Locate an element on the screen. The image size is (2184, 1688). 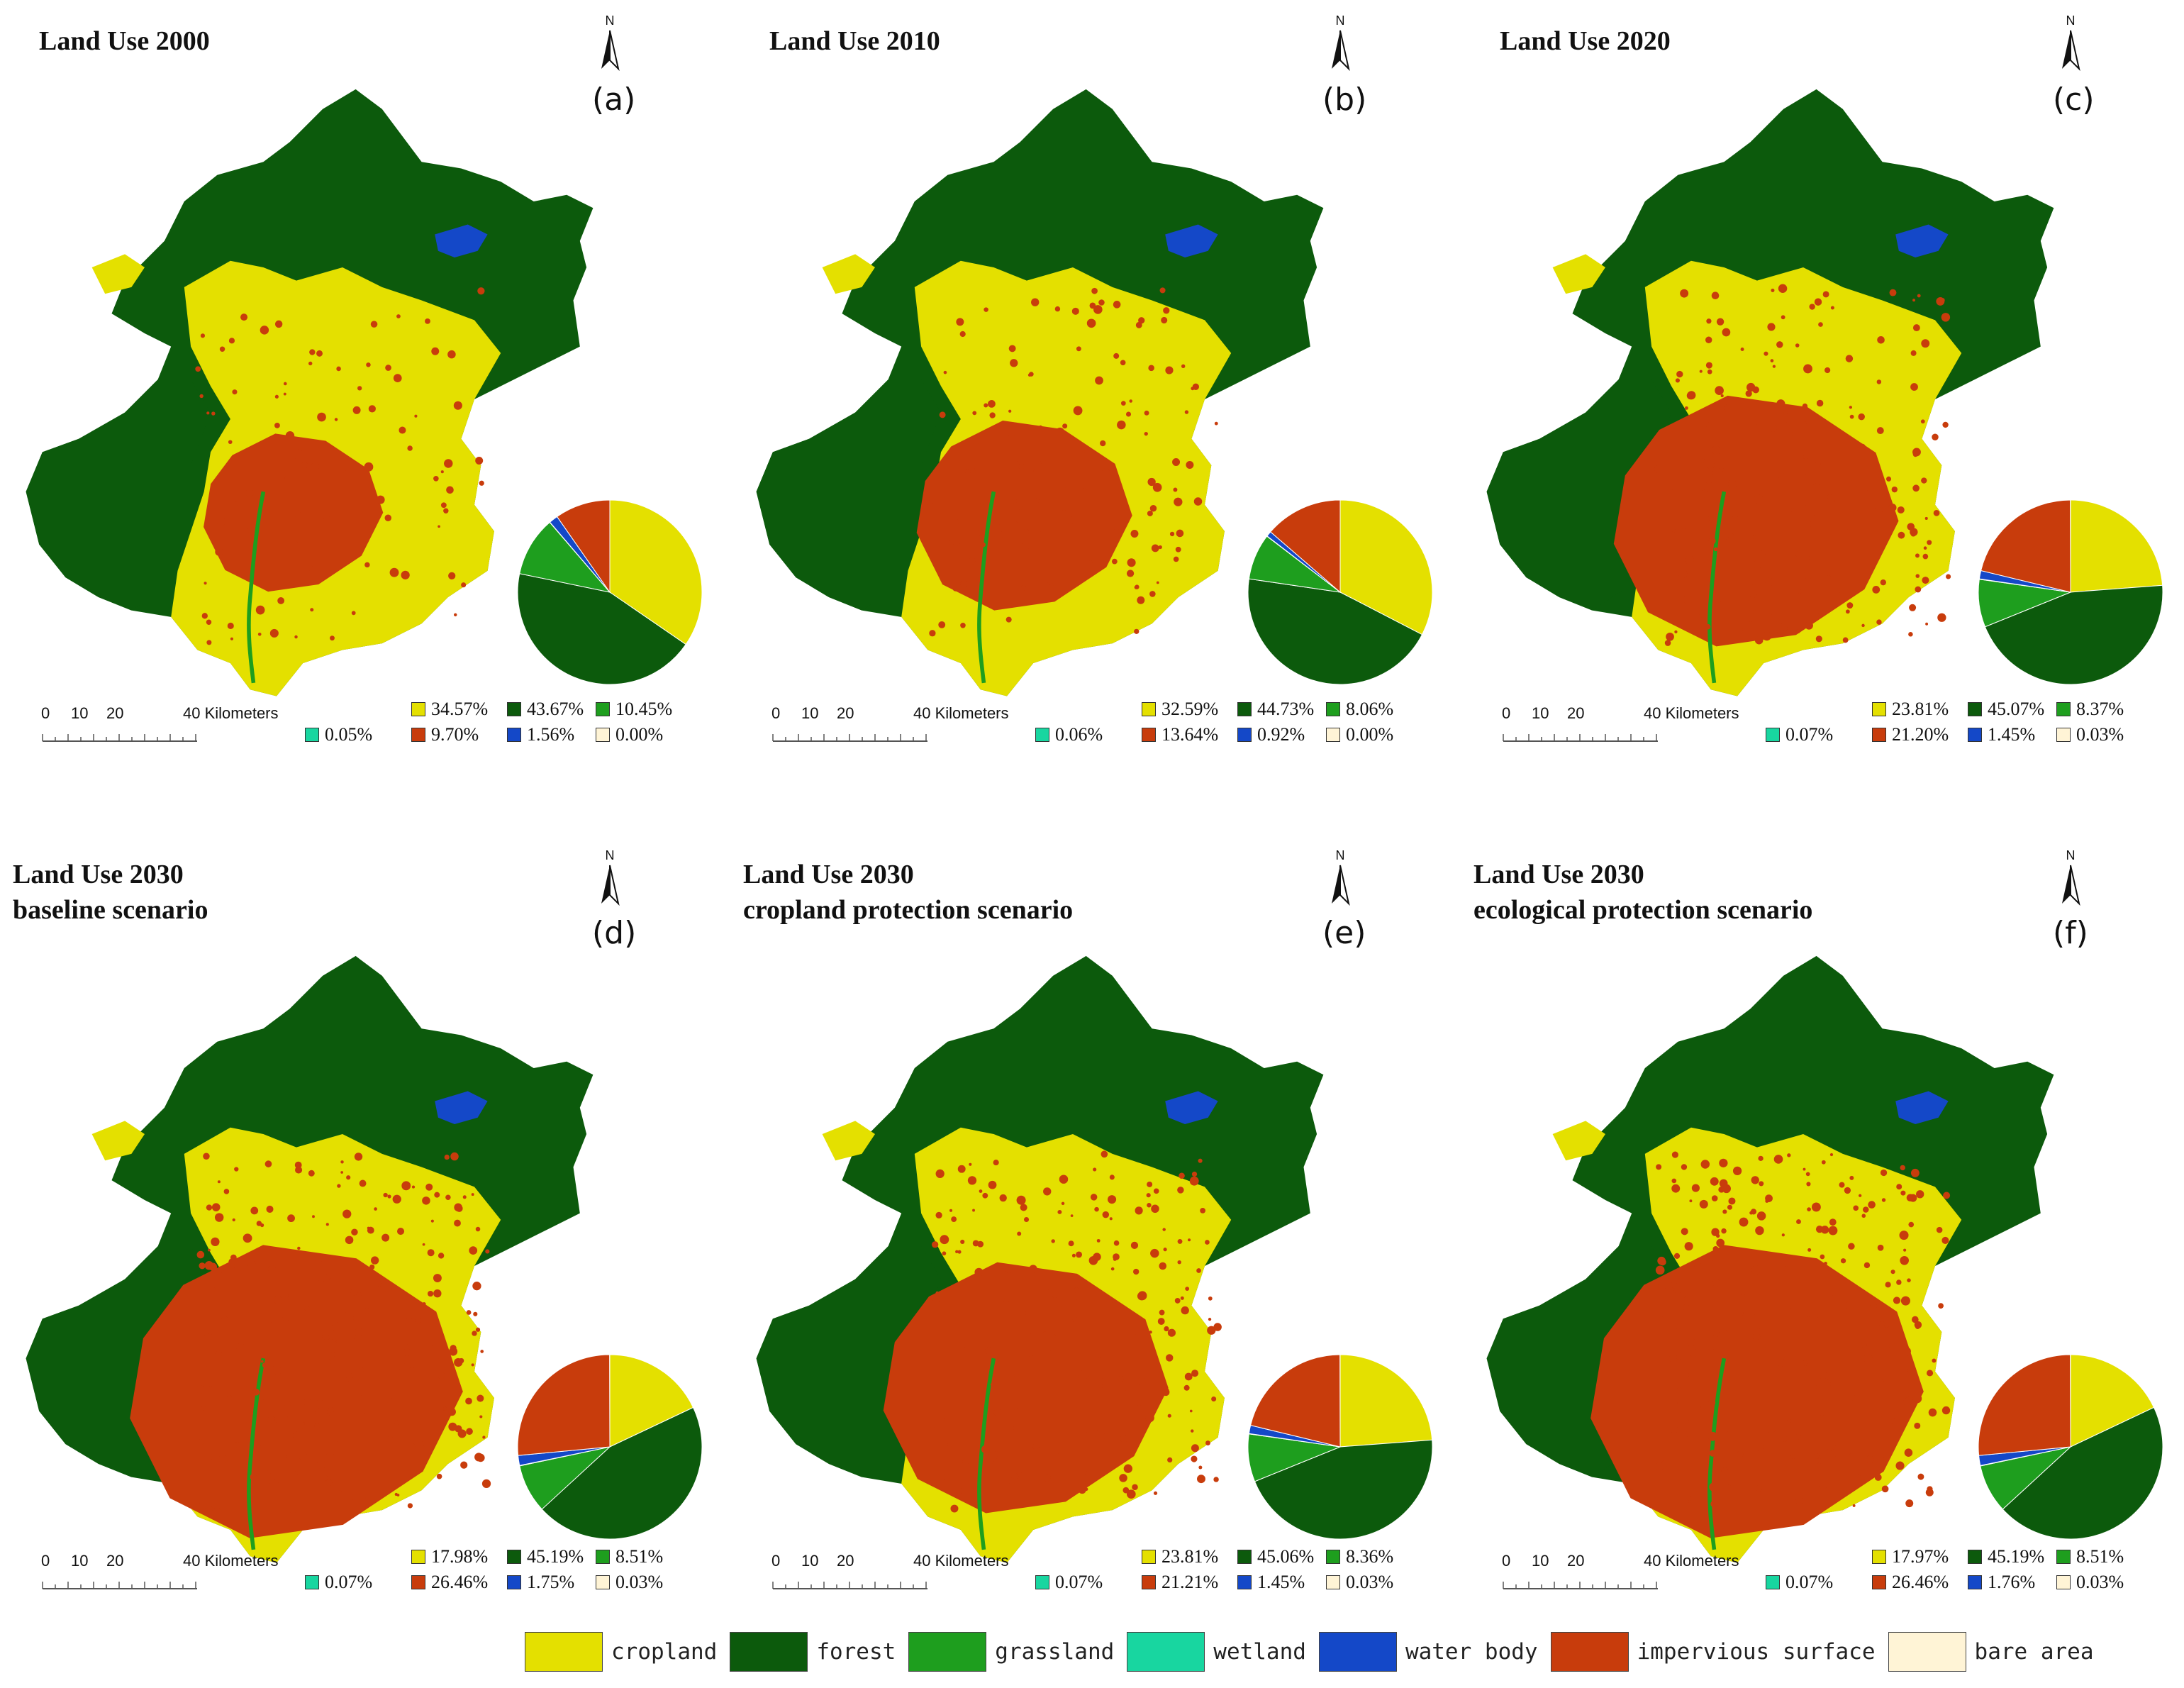
pct-water: 0.92% is located at coordinates (1271, 735).